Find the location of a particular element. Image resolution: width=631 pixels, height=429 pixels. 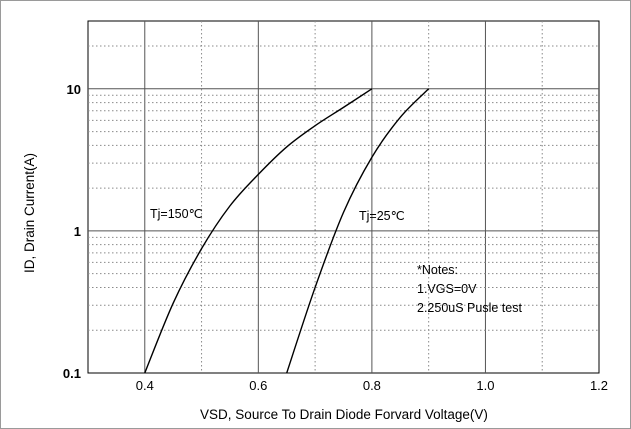

series-label-tj25: Tj=25℃ is located at coordinates (382, 216).